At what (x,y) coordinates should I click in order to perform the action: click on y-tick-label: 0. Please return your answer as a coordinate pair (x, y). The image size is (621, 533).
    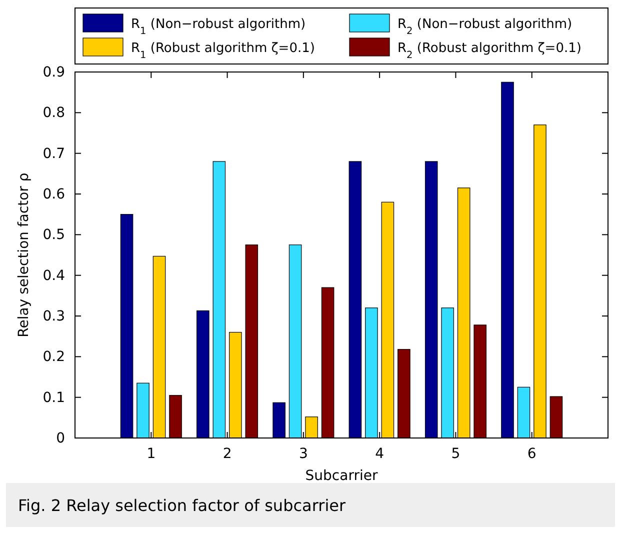
    Looking at the image, I should click on (60, 438).